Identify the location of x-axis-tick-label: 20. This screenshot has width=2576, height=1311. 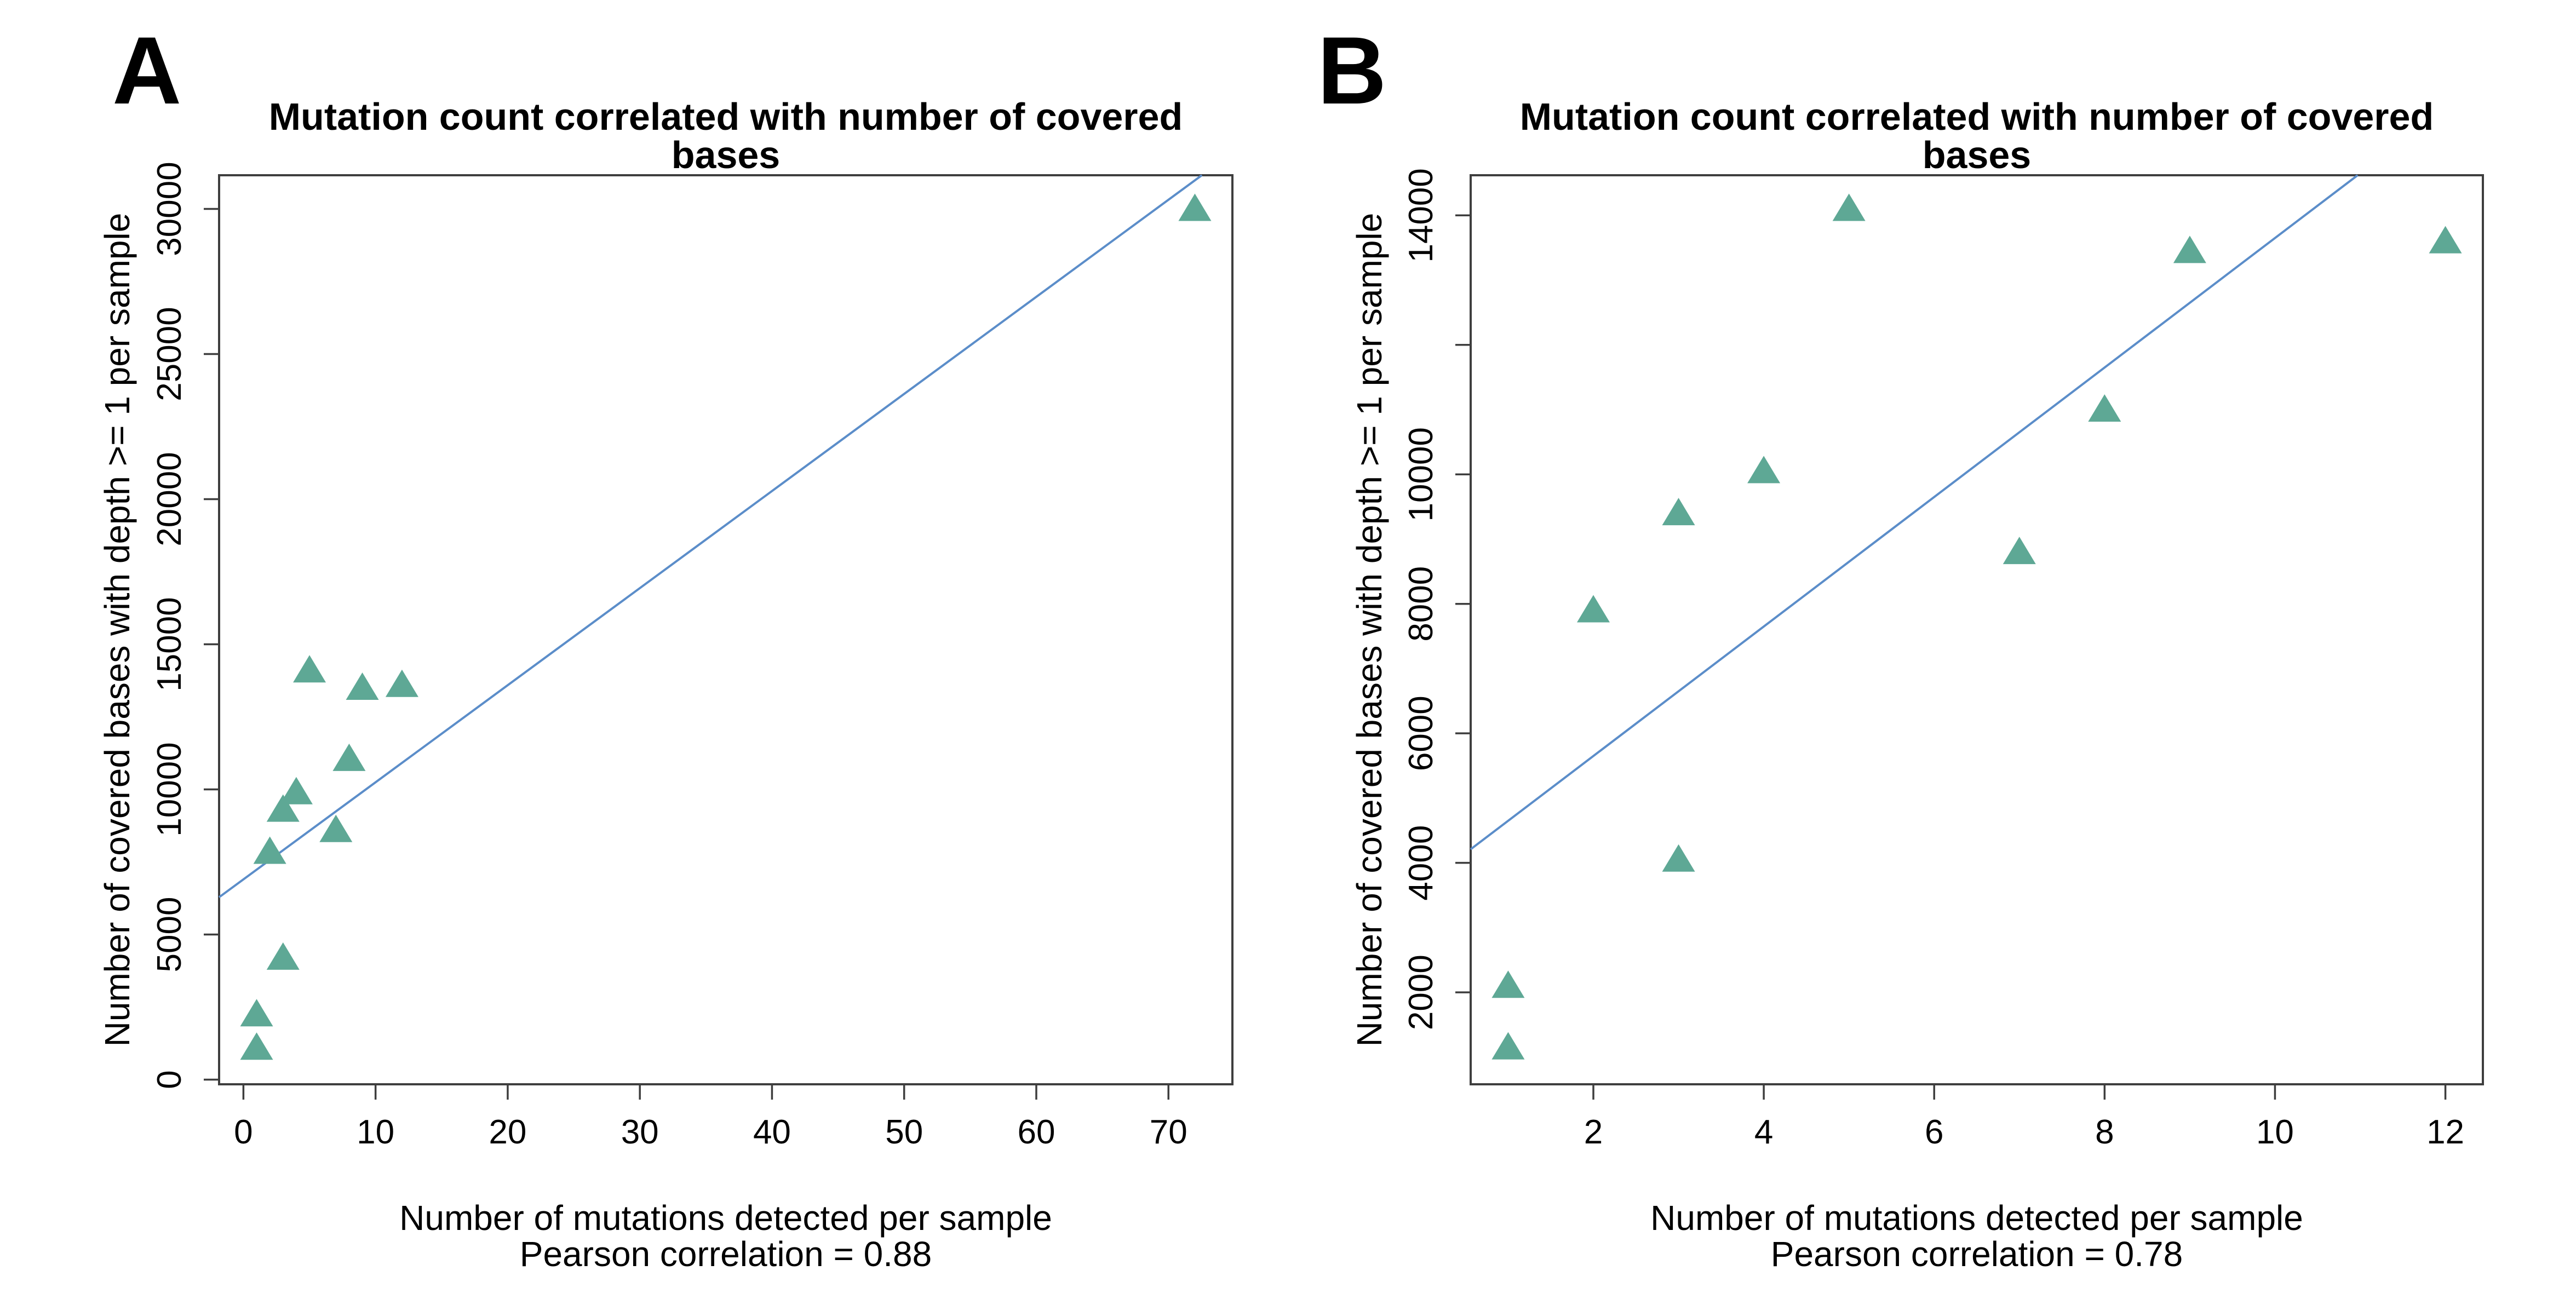
(508, 1132).